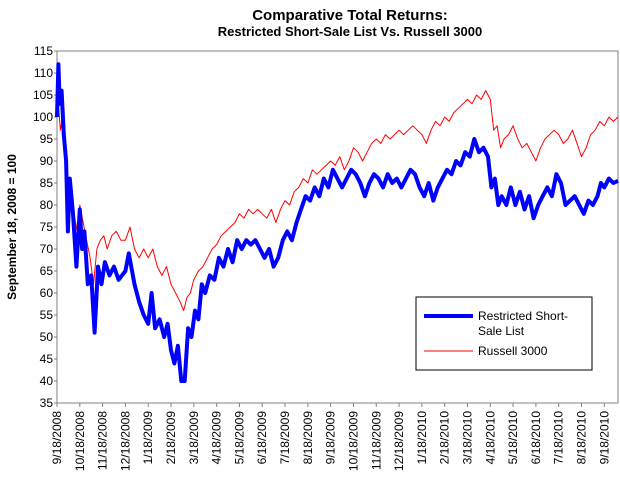  Describe the element at coordinates (399, 441) in the screenshot. I see `x-tick-label: 12/18/2009` at that location.